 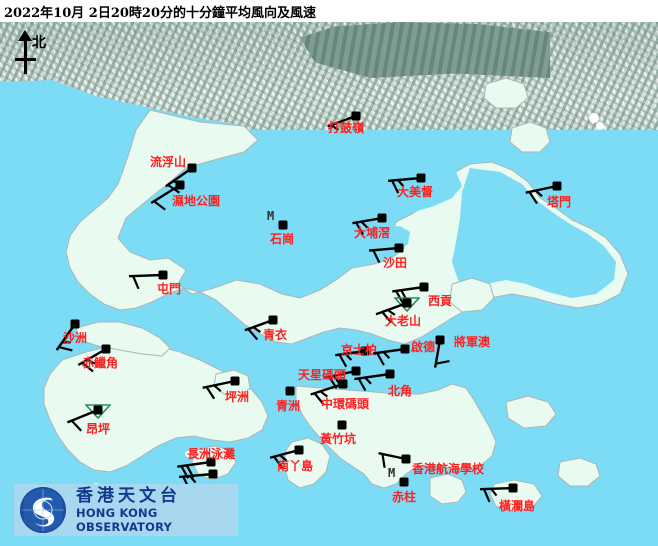 I want to click on north-label: 北, so click(x=39, y=43).